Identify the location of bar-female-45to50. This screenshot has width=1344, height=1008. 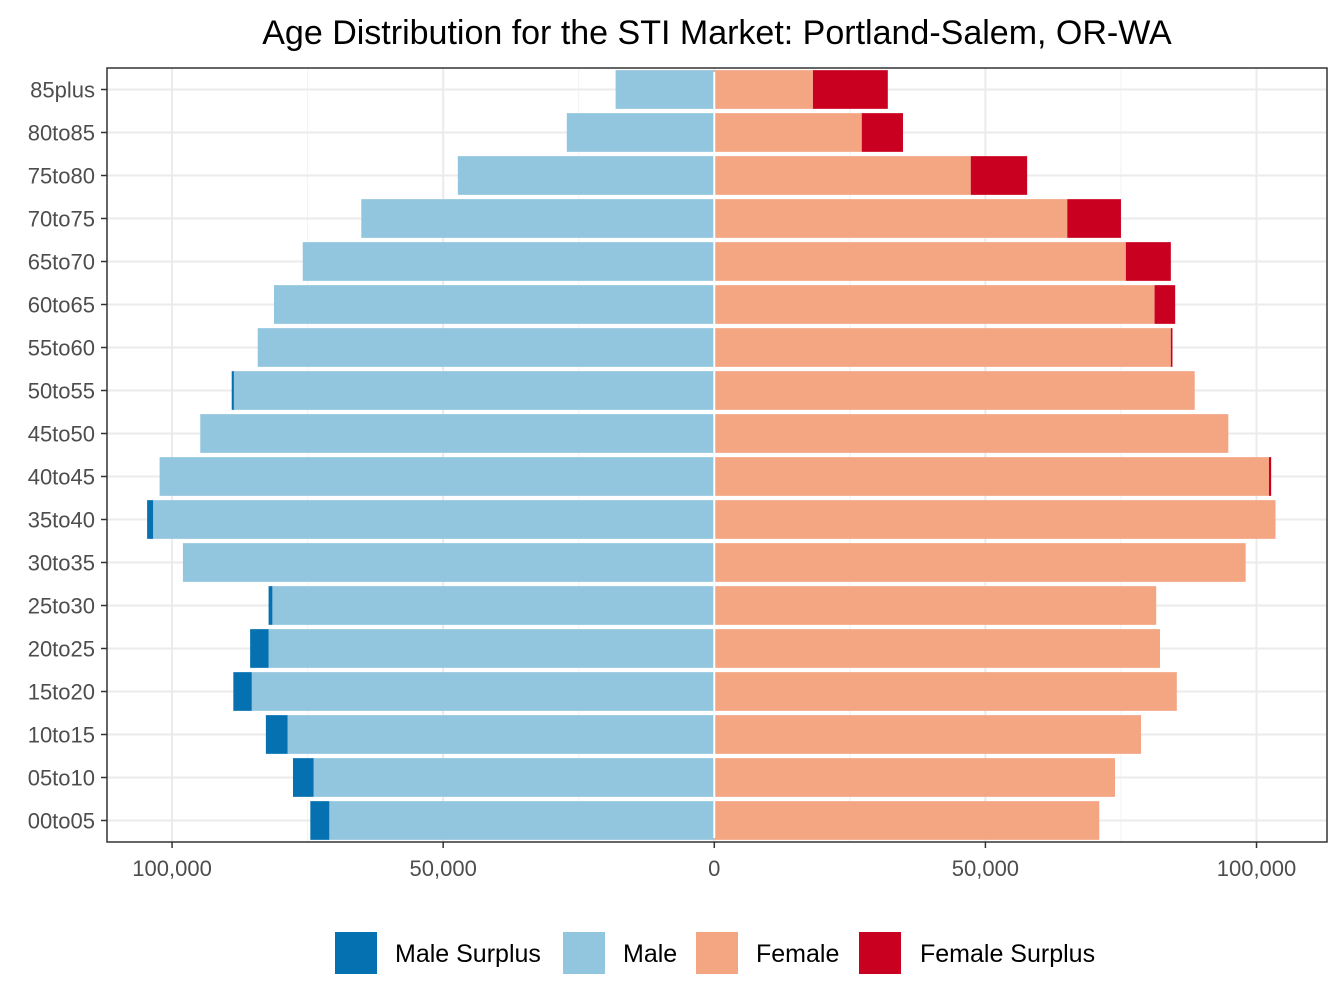
(971, 433).